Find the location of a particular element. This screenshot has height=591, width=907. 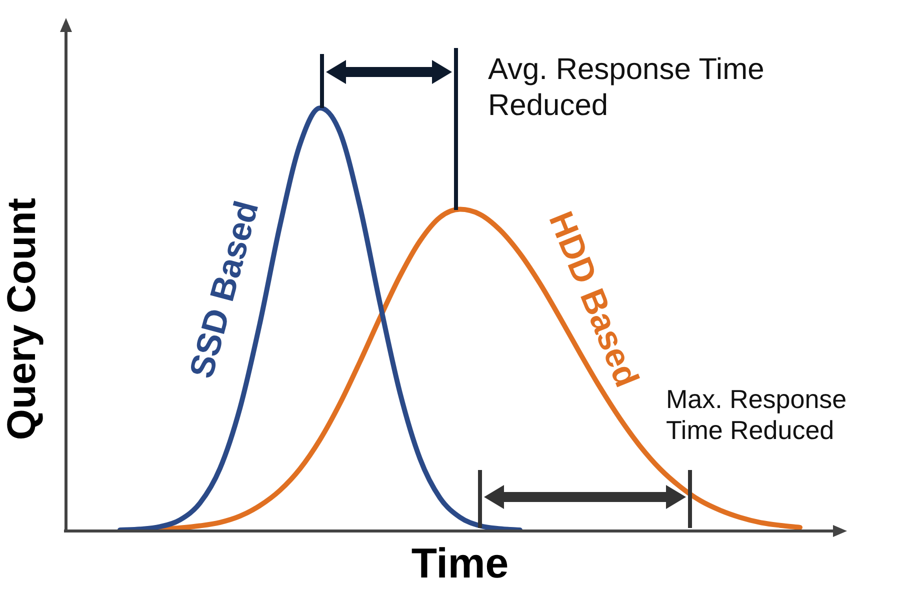

annotation: Avg. Response Time Reduced is located at coordinates (627, 88).